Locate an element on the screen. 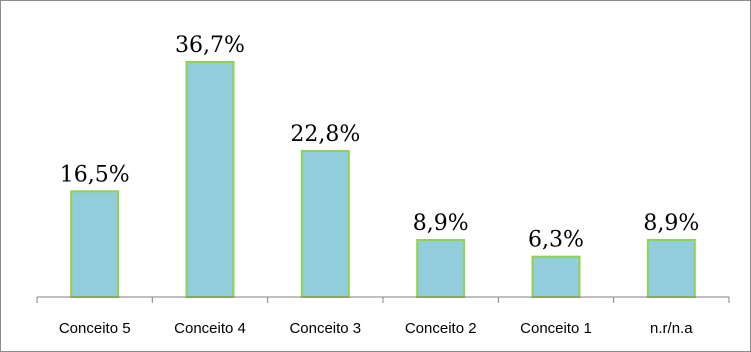 The height and width of the screenshot is (352, 751). category-label-3: Conceito 3 is located at coordinates (325, 328).